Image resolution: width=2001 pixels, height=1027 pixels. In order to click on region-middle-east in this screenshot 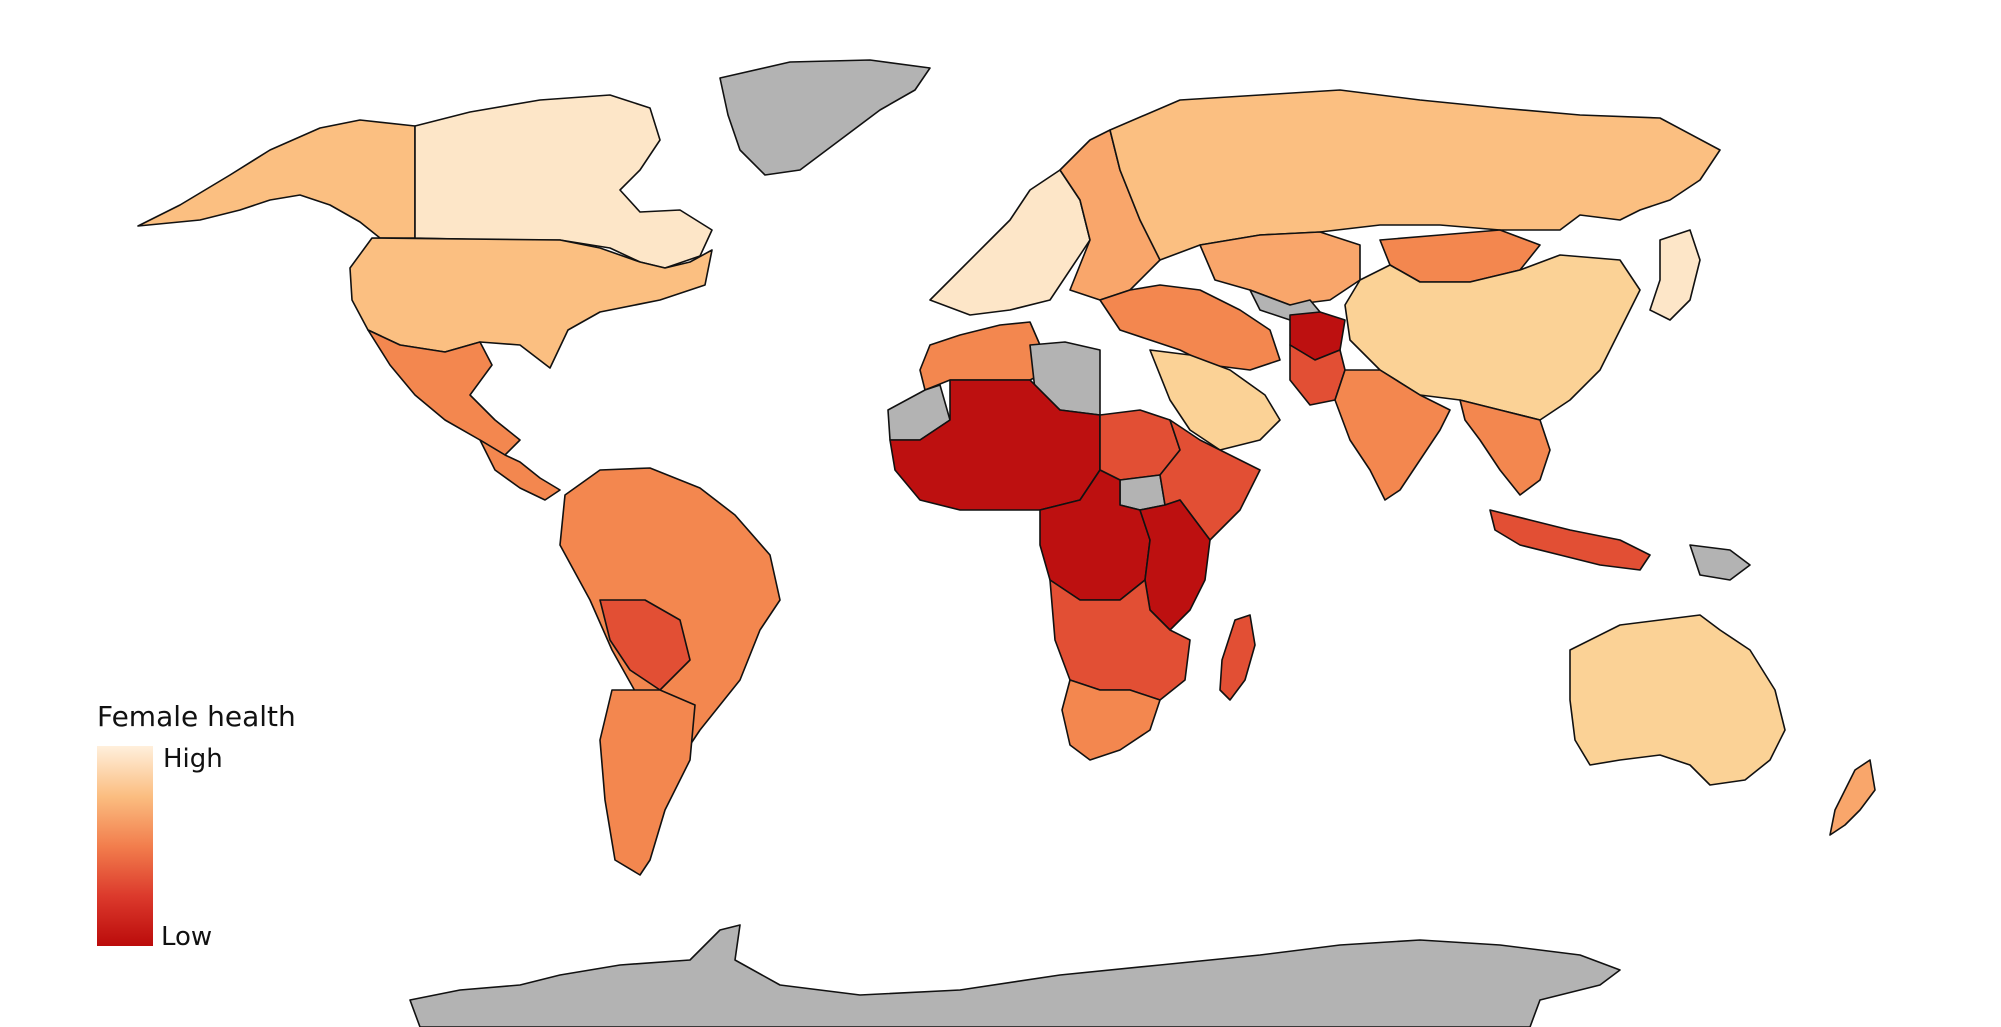, I will do `click(1190, 327)`.